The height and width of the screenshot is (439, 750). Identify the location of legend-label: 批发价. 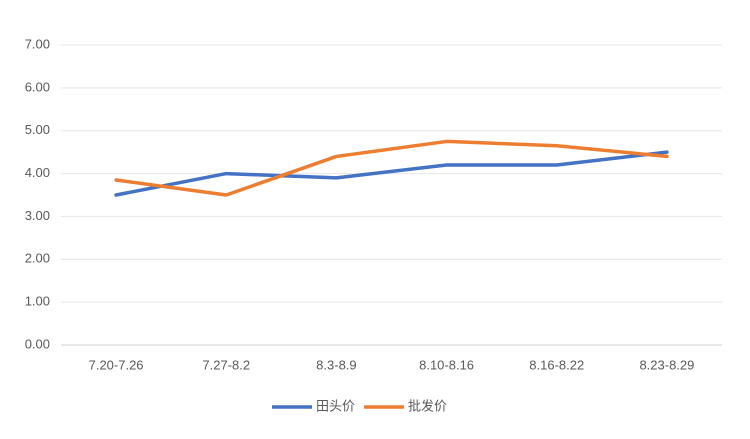
(427, 405).